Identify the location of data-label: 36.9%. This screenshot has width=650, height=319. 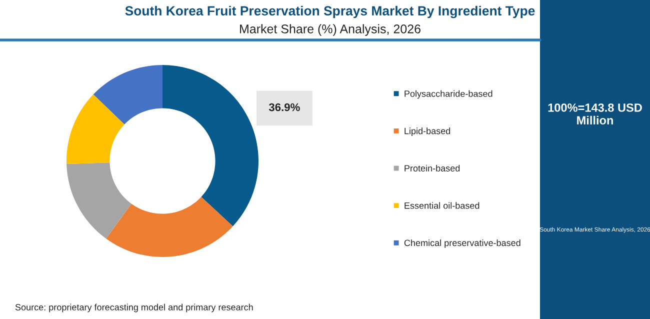
(284, 107).